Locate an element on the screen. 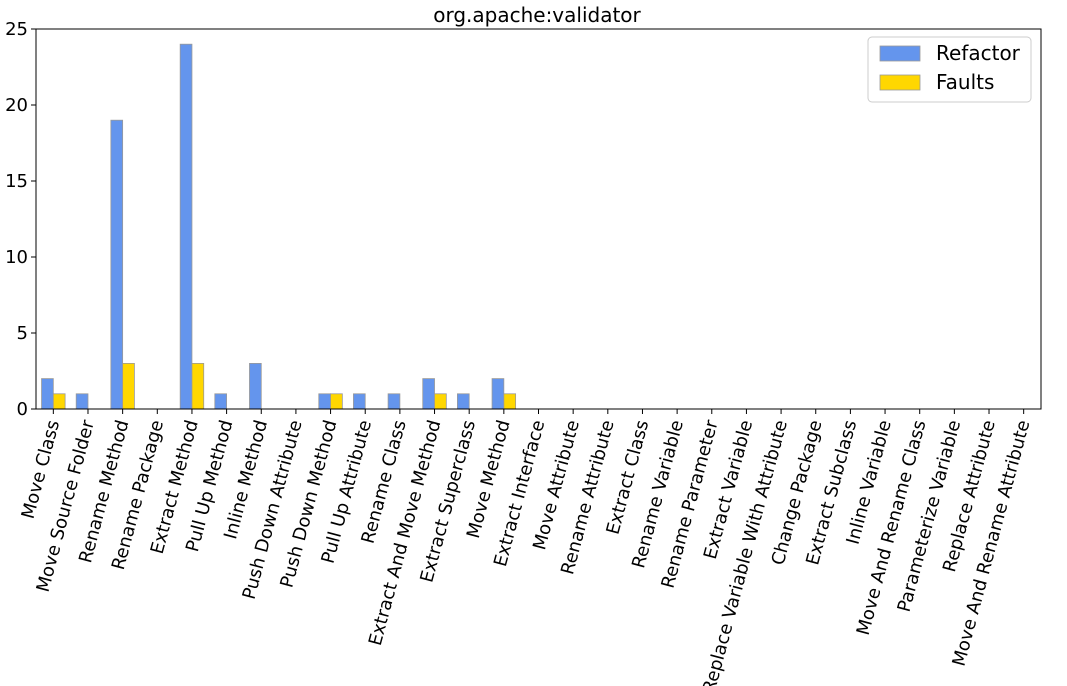 The height and width of the screenshot is (686, 1067). legend-swatch-faults is located at coordinates (900, 82).